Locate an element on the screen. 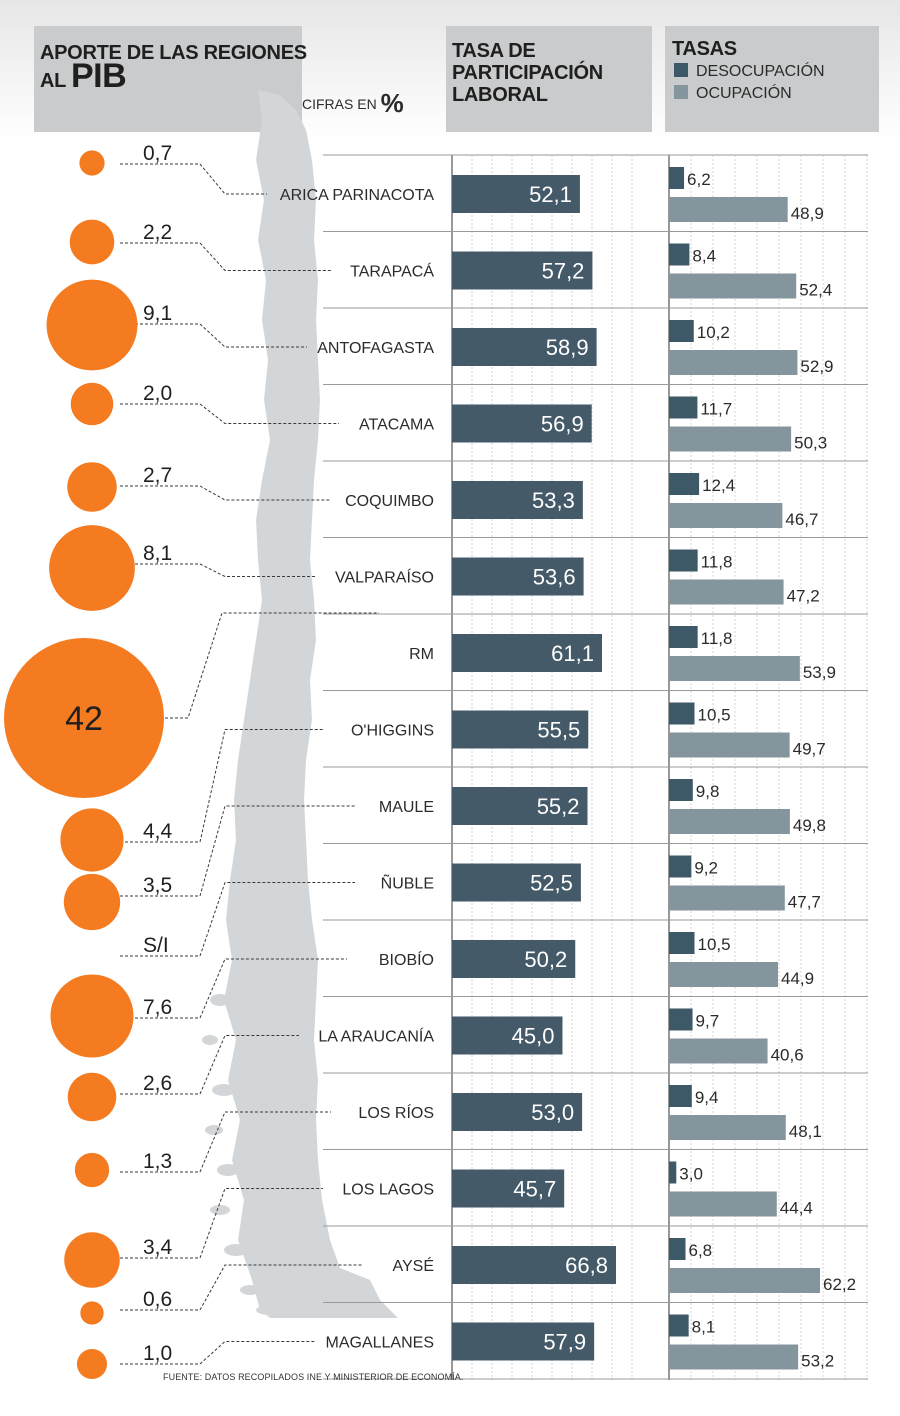 This screenshot has height=1416, width=900. pib-connector-los-rios is located at coordinates (225, 1142).